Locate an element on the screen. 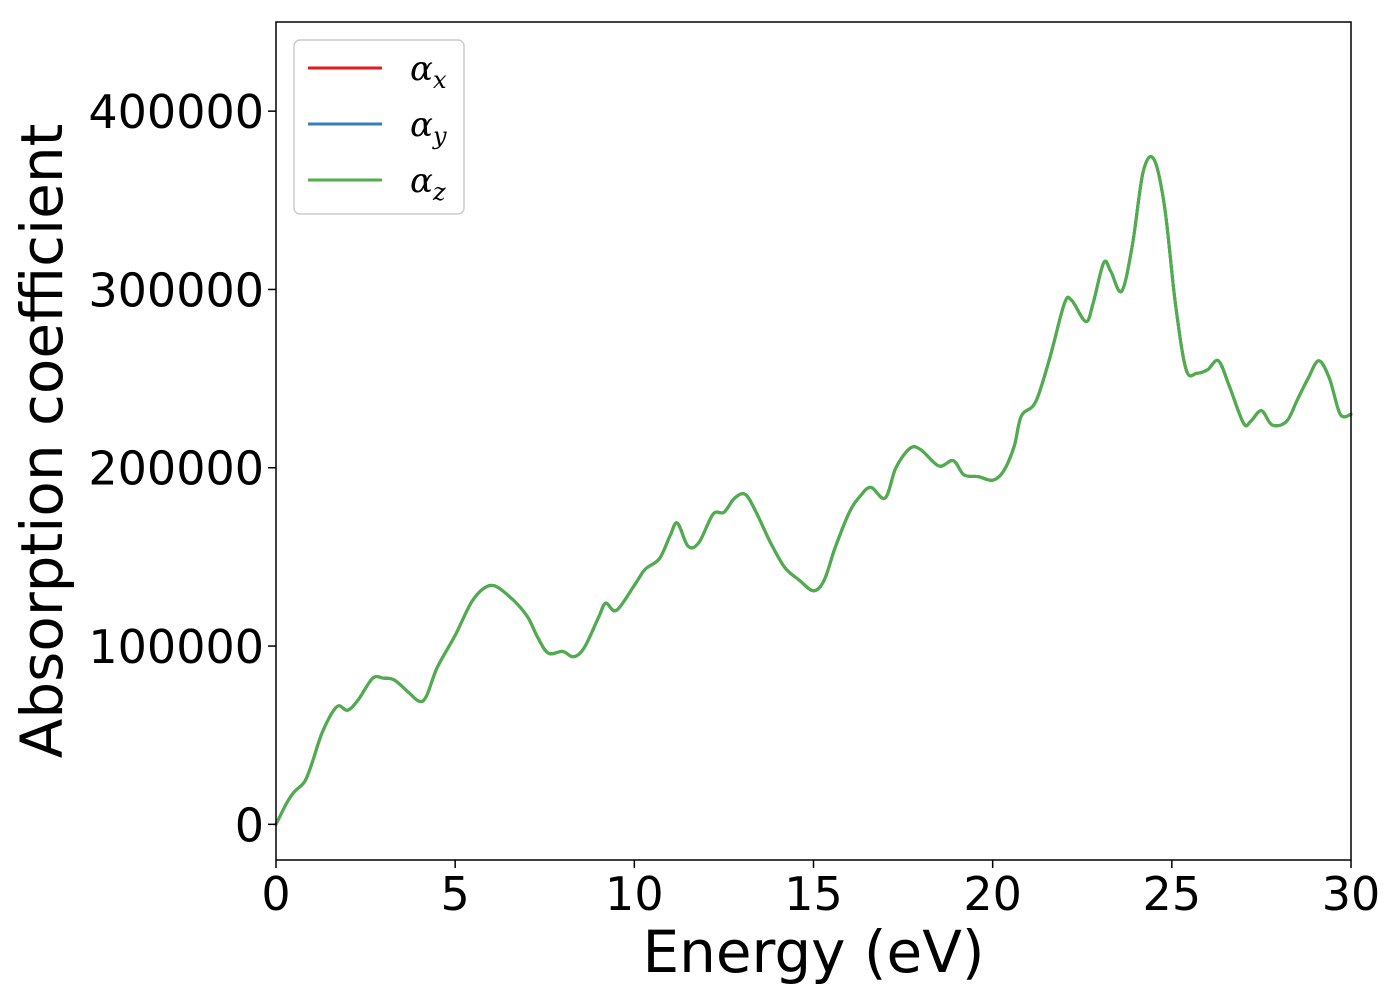  y-tick-label: 0 is located at coordinates (249, 825).